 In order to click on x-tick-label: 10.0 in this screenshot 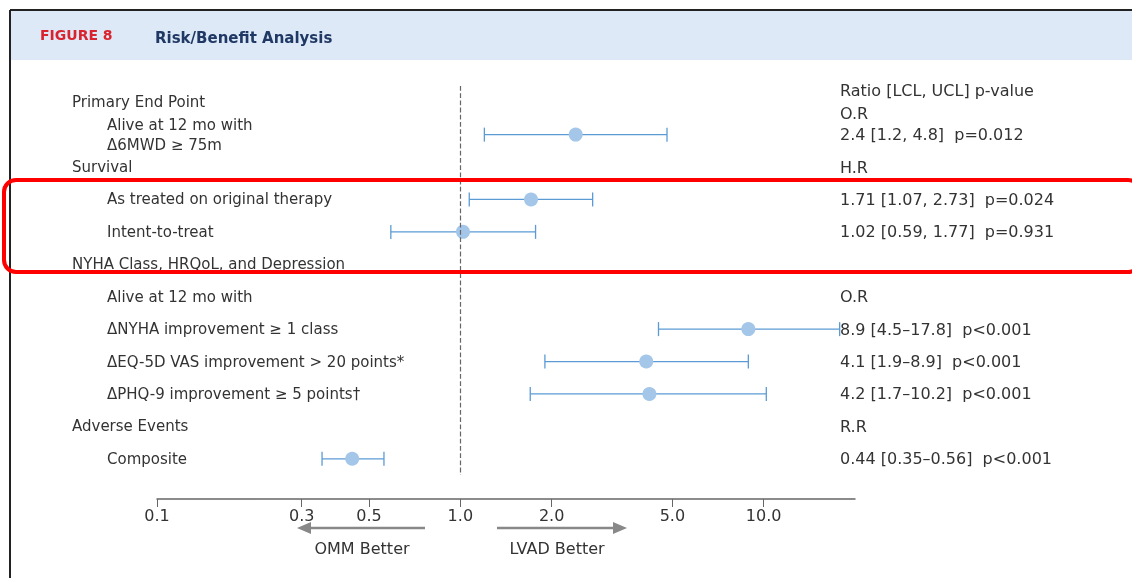, I will do `click(763, 515)`.